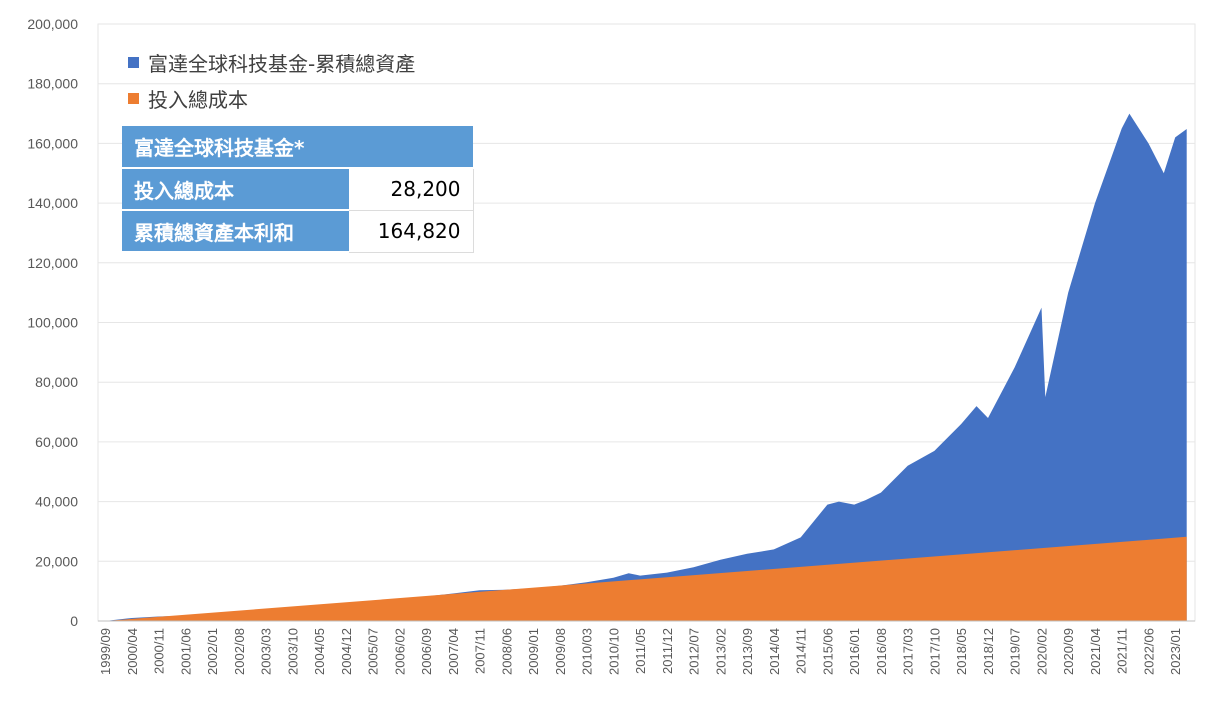  What do you see at coordinates (1148, 651) in the screenshot?
I see `x-tick-label: 2022/06` at bounding box center [1148, 651].